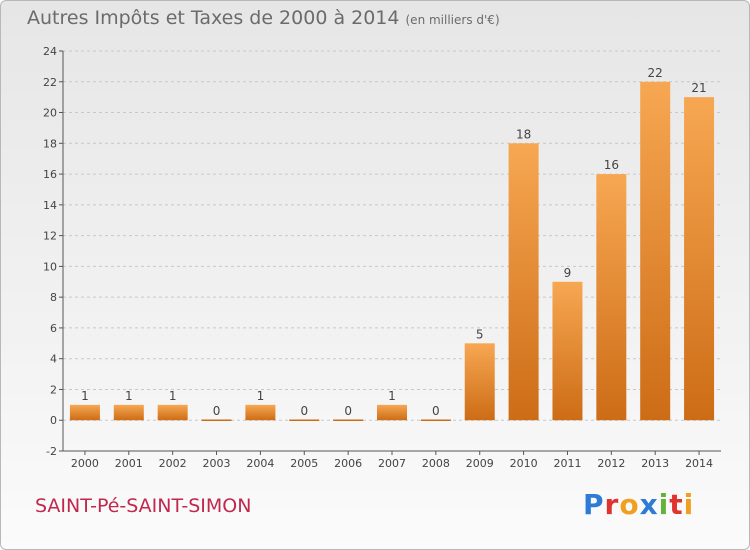  I want to click on y-tick-label: 16, so click(50, 174).